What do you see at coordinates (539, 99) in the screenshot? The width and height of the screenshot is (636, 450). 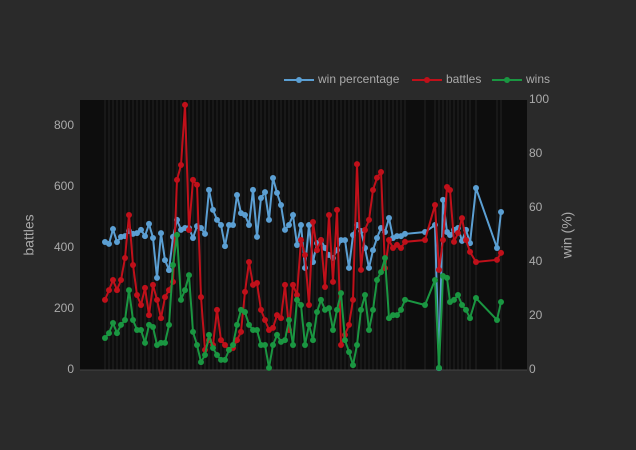 I see `y2-tick-label: 100` at bounding box center [539, 99].